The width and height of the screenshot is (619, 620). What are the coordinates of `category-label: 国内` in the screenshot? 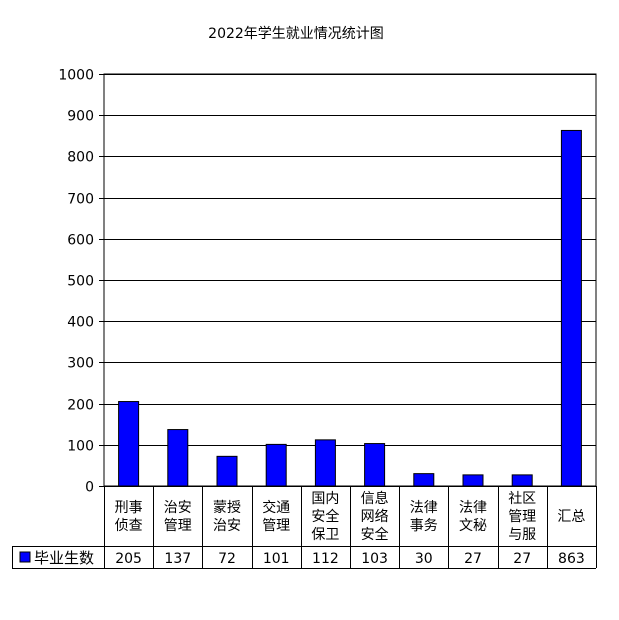 It's located at (325, 499).